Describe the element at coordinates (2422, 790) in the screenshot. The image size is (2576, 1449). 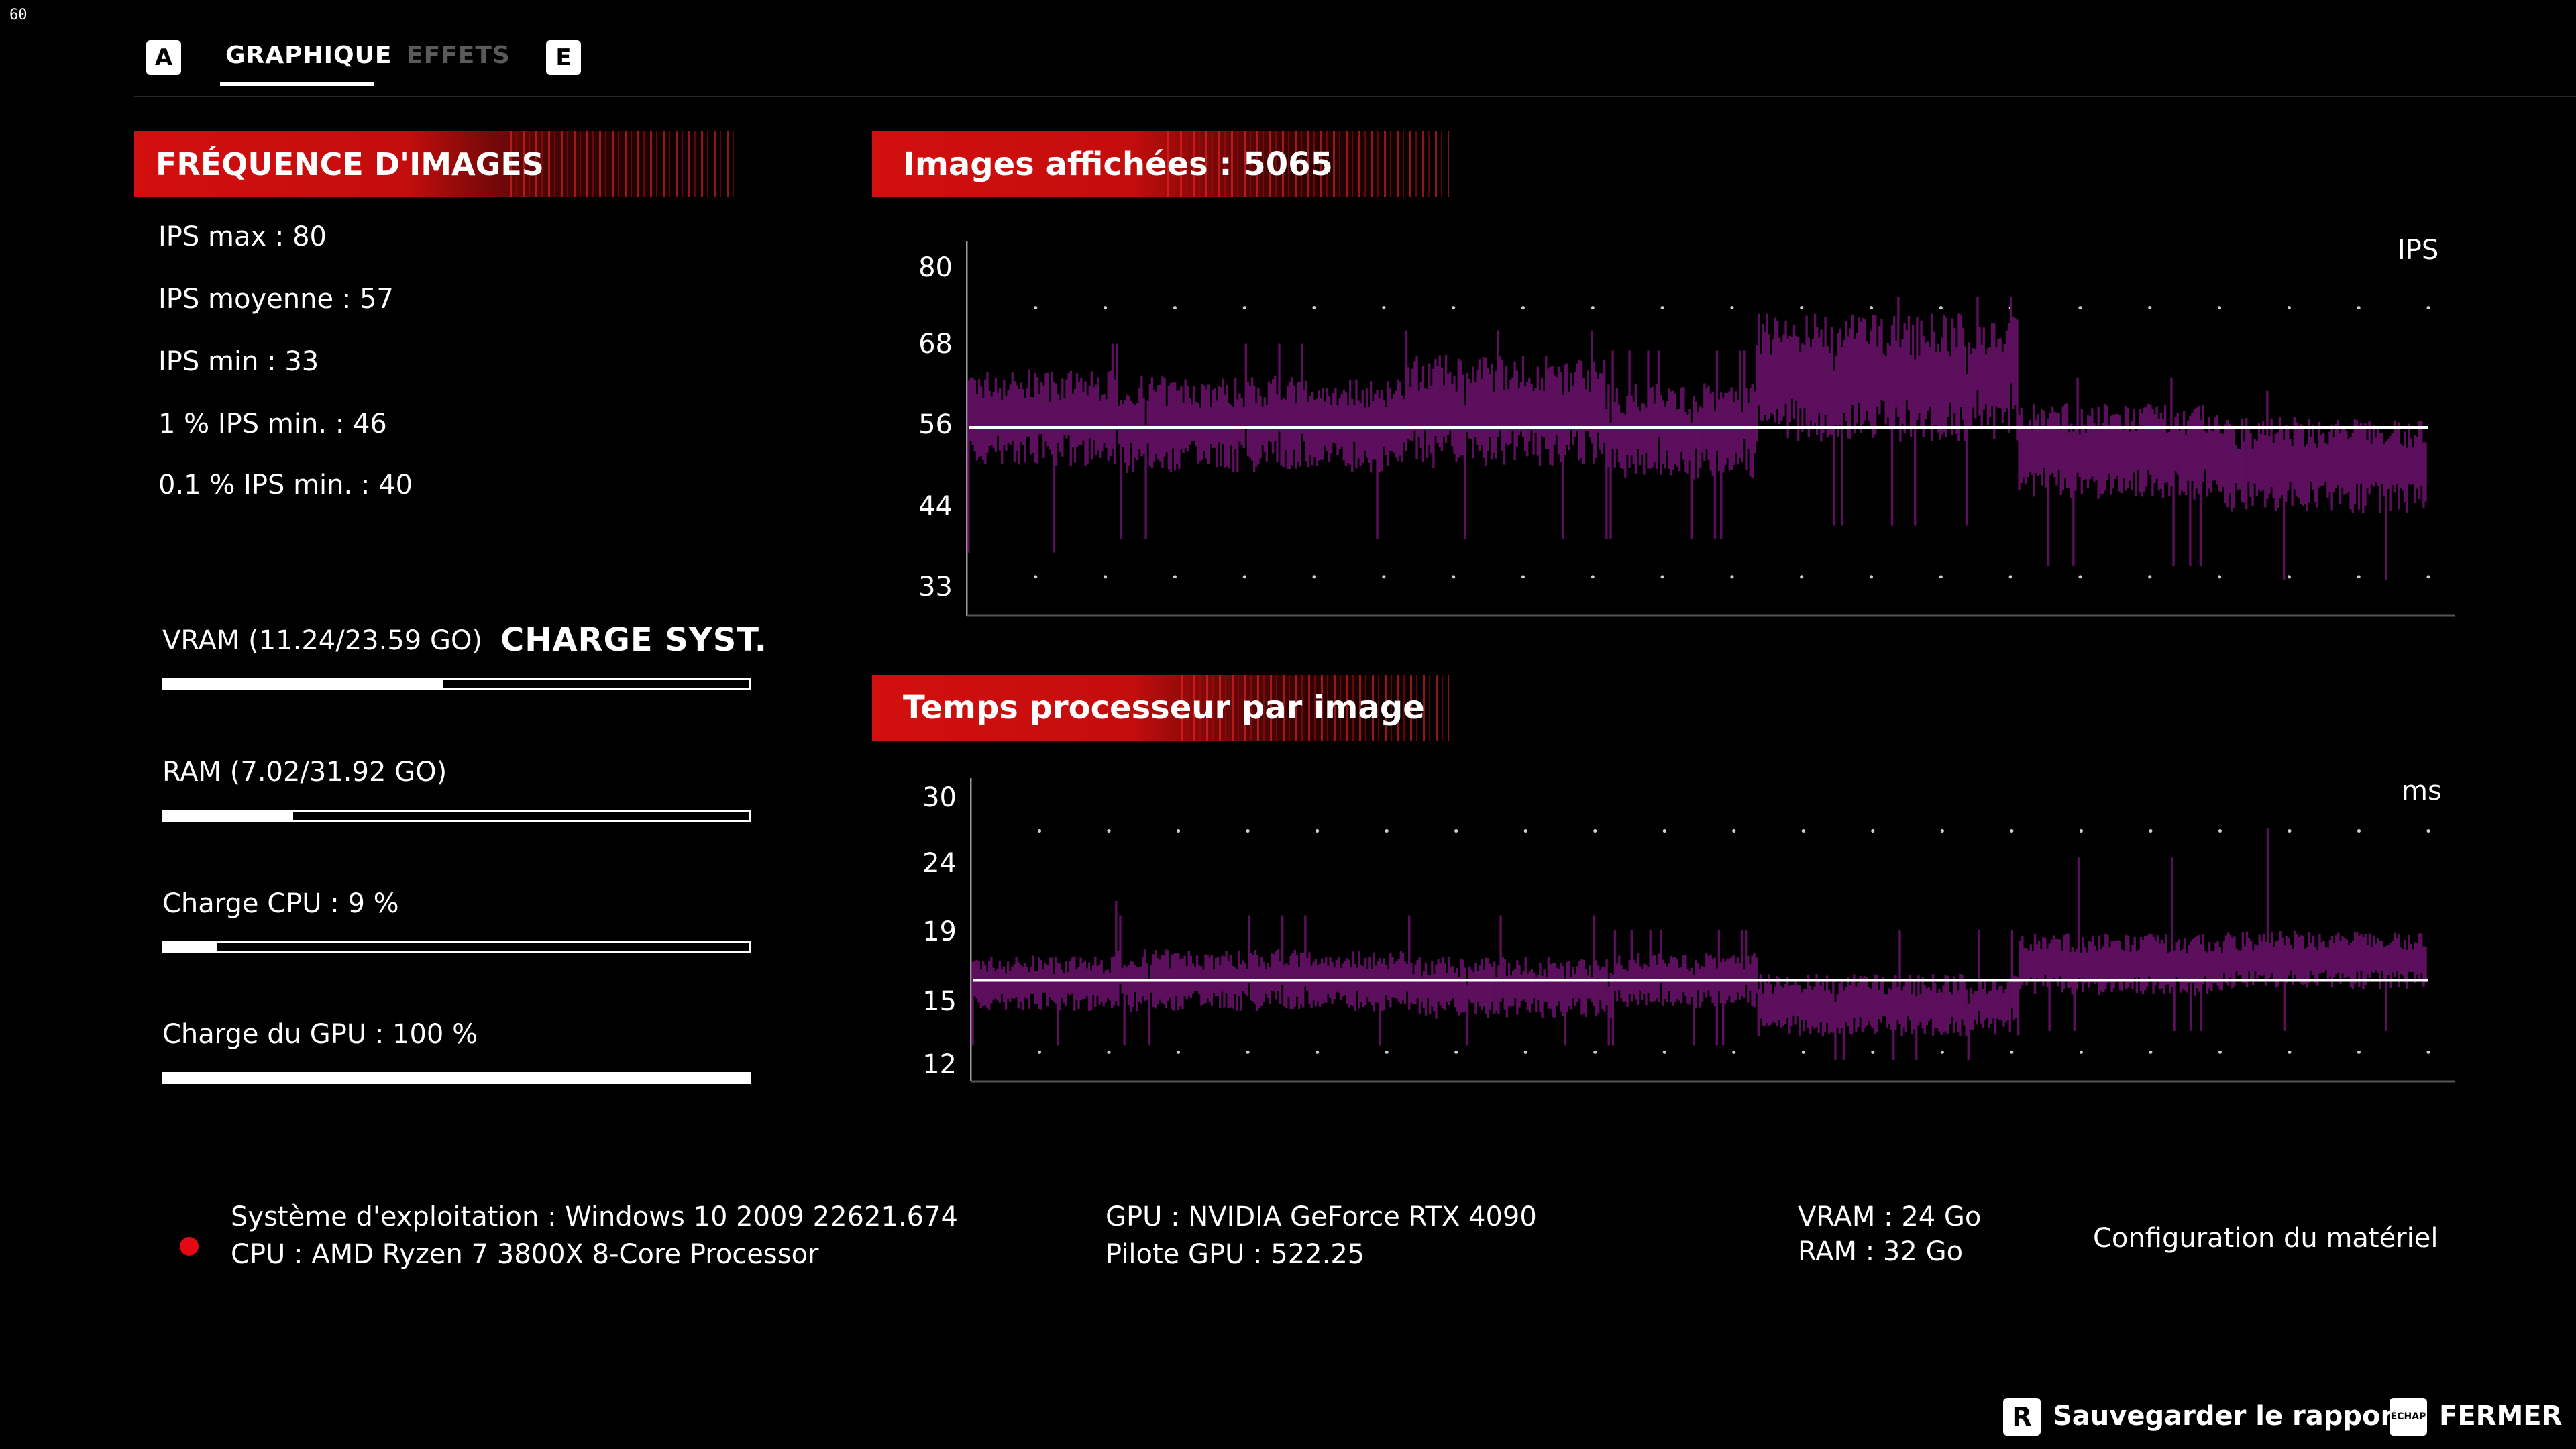
I see `frametime-chart-unit: ms` at that location.